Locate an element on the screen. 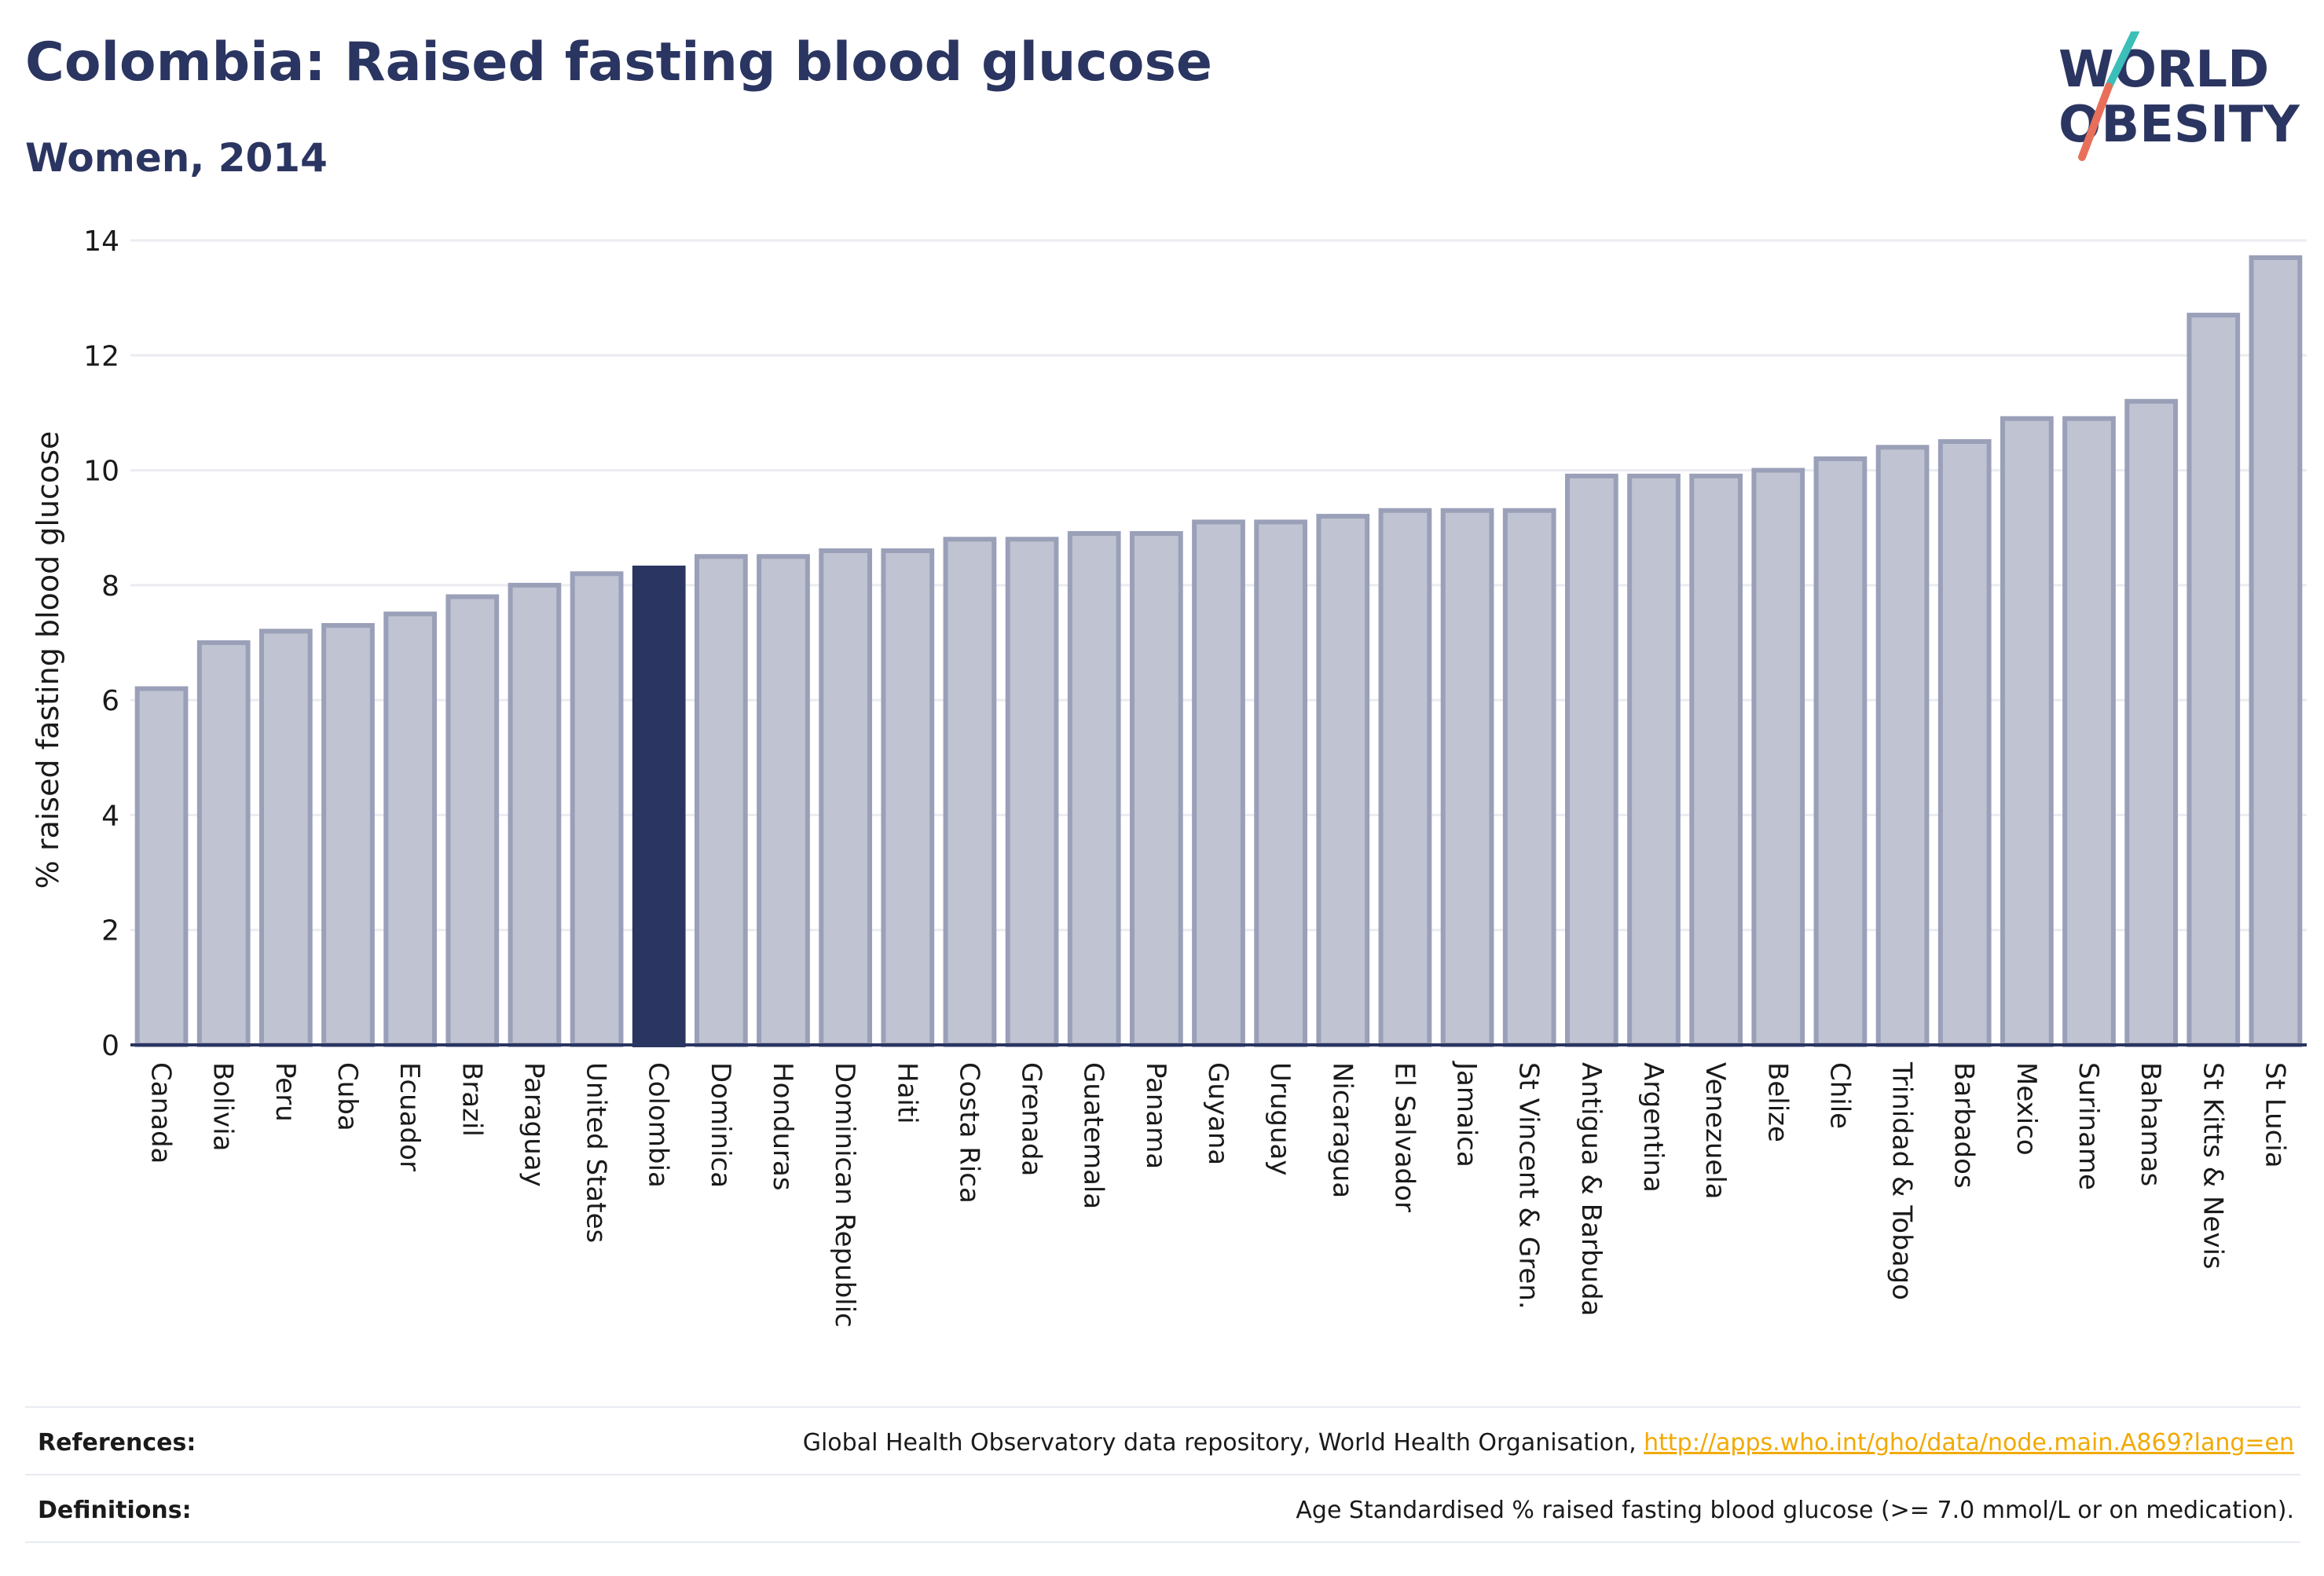 Image resolution: width=2324 pixels, height=1576 pixels. x-tick-label: Barbados is located at coordinates (1964, 1125).